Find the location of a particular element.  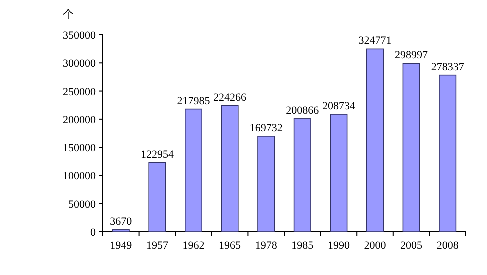

data-label: 169732 is located at coordinates (266, 128).